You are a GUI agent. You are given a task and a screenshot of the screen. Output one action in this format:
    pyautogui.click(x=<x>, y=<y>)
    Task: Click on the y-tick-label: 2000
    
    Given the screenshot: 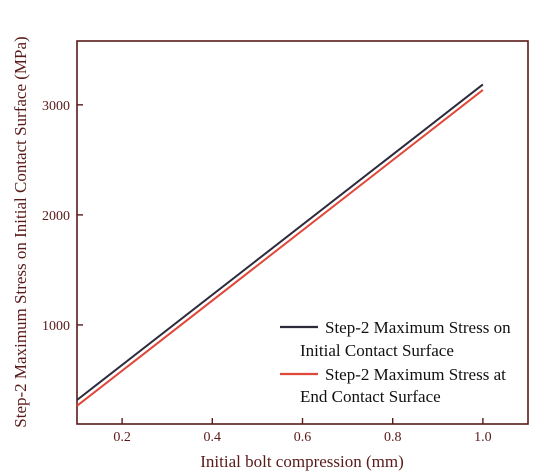 What is the action you would take?
    pyautogui.click(x=56, y=216)
    